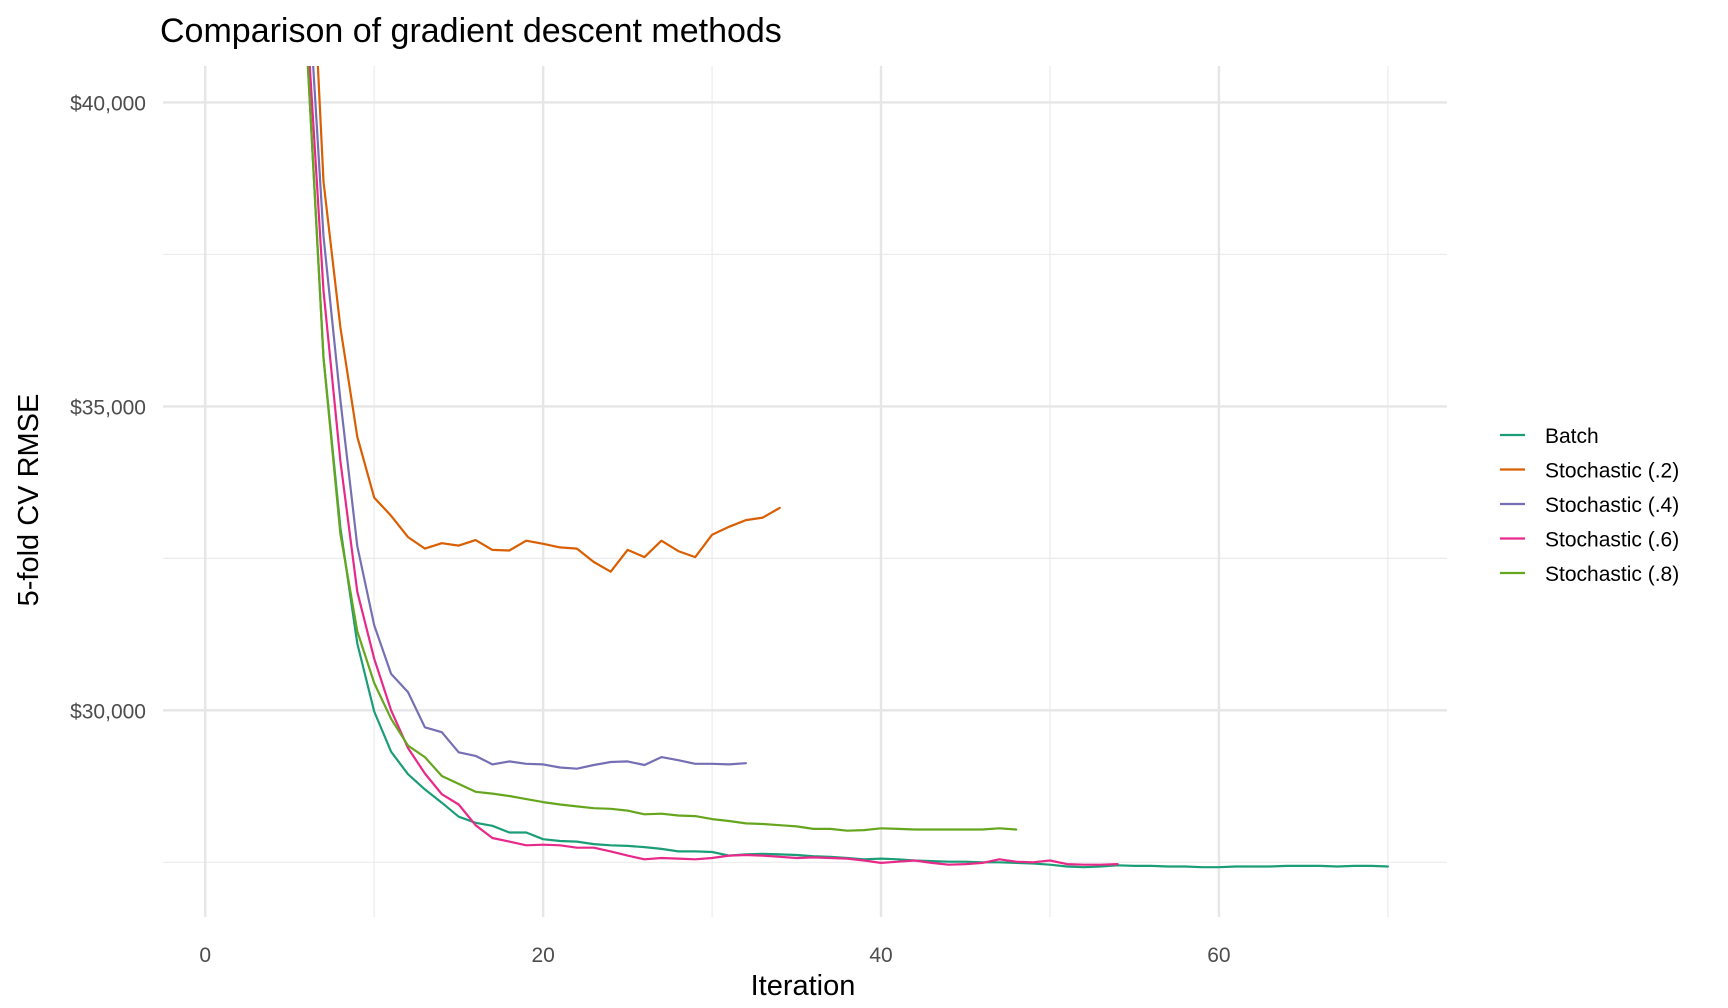  What do you see at coordinates (29, 500) in the screenshot?
I see `y-axis-title: 5-fold CV RMSE` at bounding box center [29, 500].